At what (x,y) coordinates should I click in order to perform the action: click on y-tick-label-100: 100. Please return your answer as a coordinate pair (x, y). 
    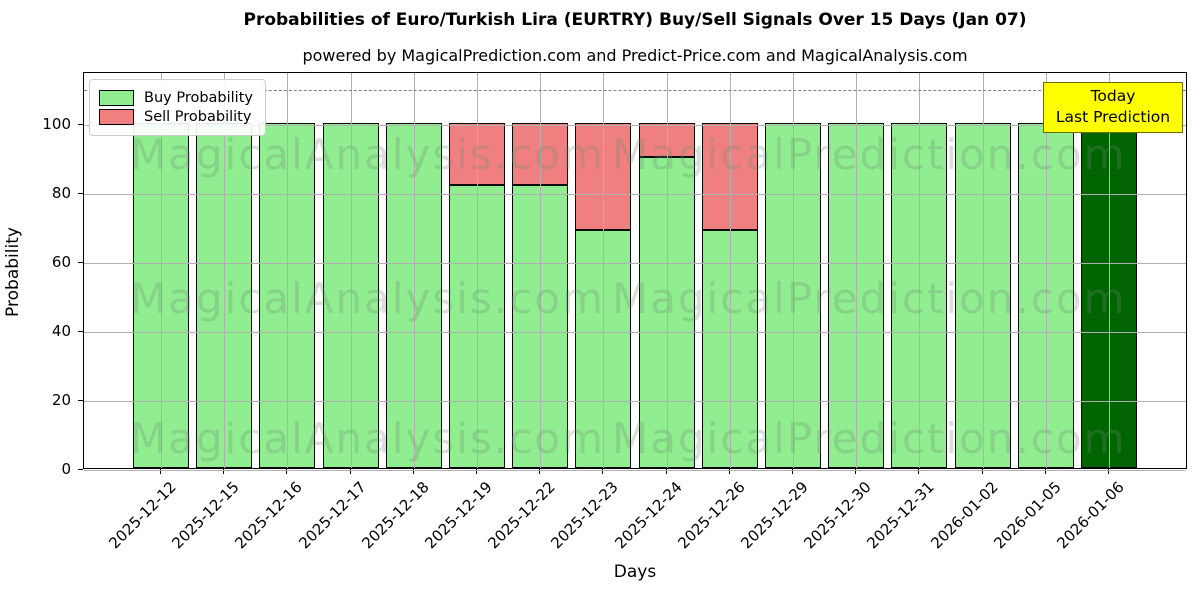
    Looking at the image, I should click on (56, 123).